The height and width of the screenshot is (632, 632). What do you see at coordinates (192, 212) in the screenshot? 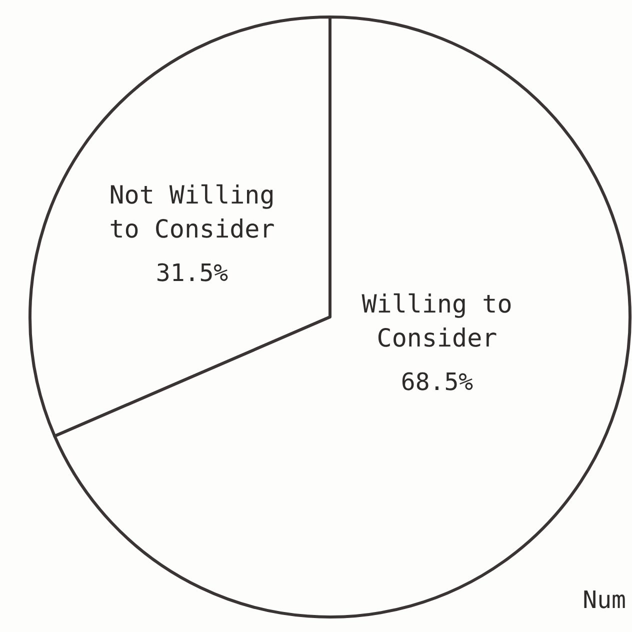
I see `slice-label: Not Willing to Consider` at bounding box center [192, 212].